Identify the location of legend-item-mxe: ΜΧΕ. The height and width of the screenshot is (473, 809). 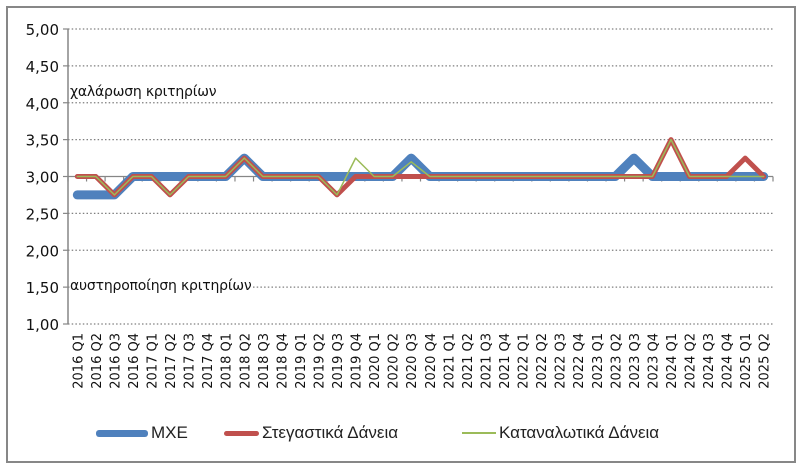
(142, 433).